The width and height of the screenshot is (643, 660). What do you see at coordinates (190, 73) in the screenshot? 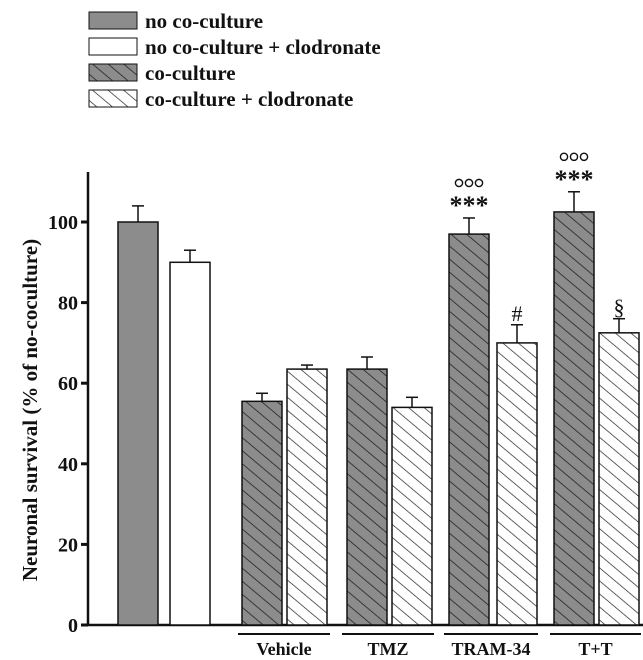
I see `legend-label-coculture: co-culture` at bounding box center [190, 73].